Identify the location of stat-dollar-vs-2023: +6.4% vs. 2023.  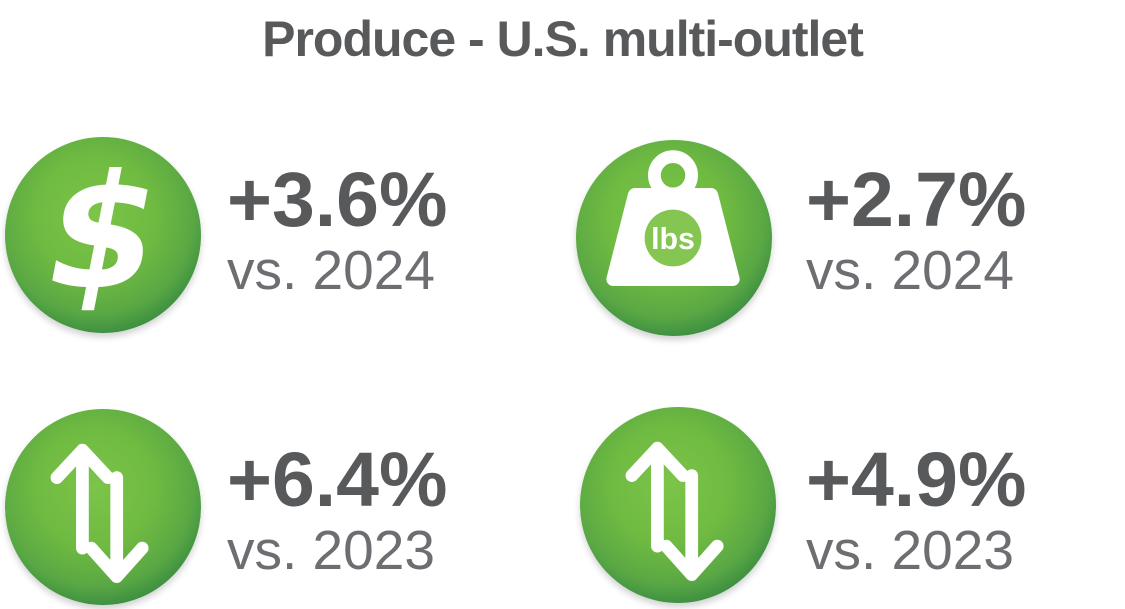
(337, 509).